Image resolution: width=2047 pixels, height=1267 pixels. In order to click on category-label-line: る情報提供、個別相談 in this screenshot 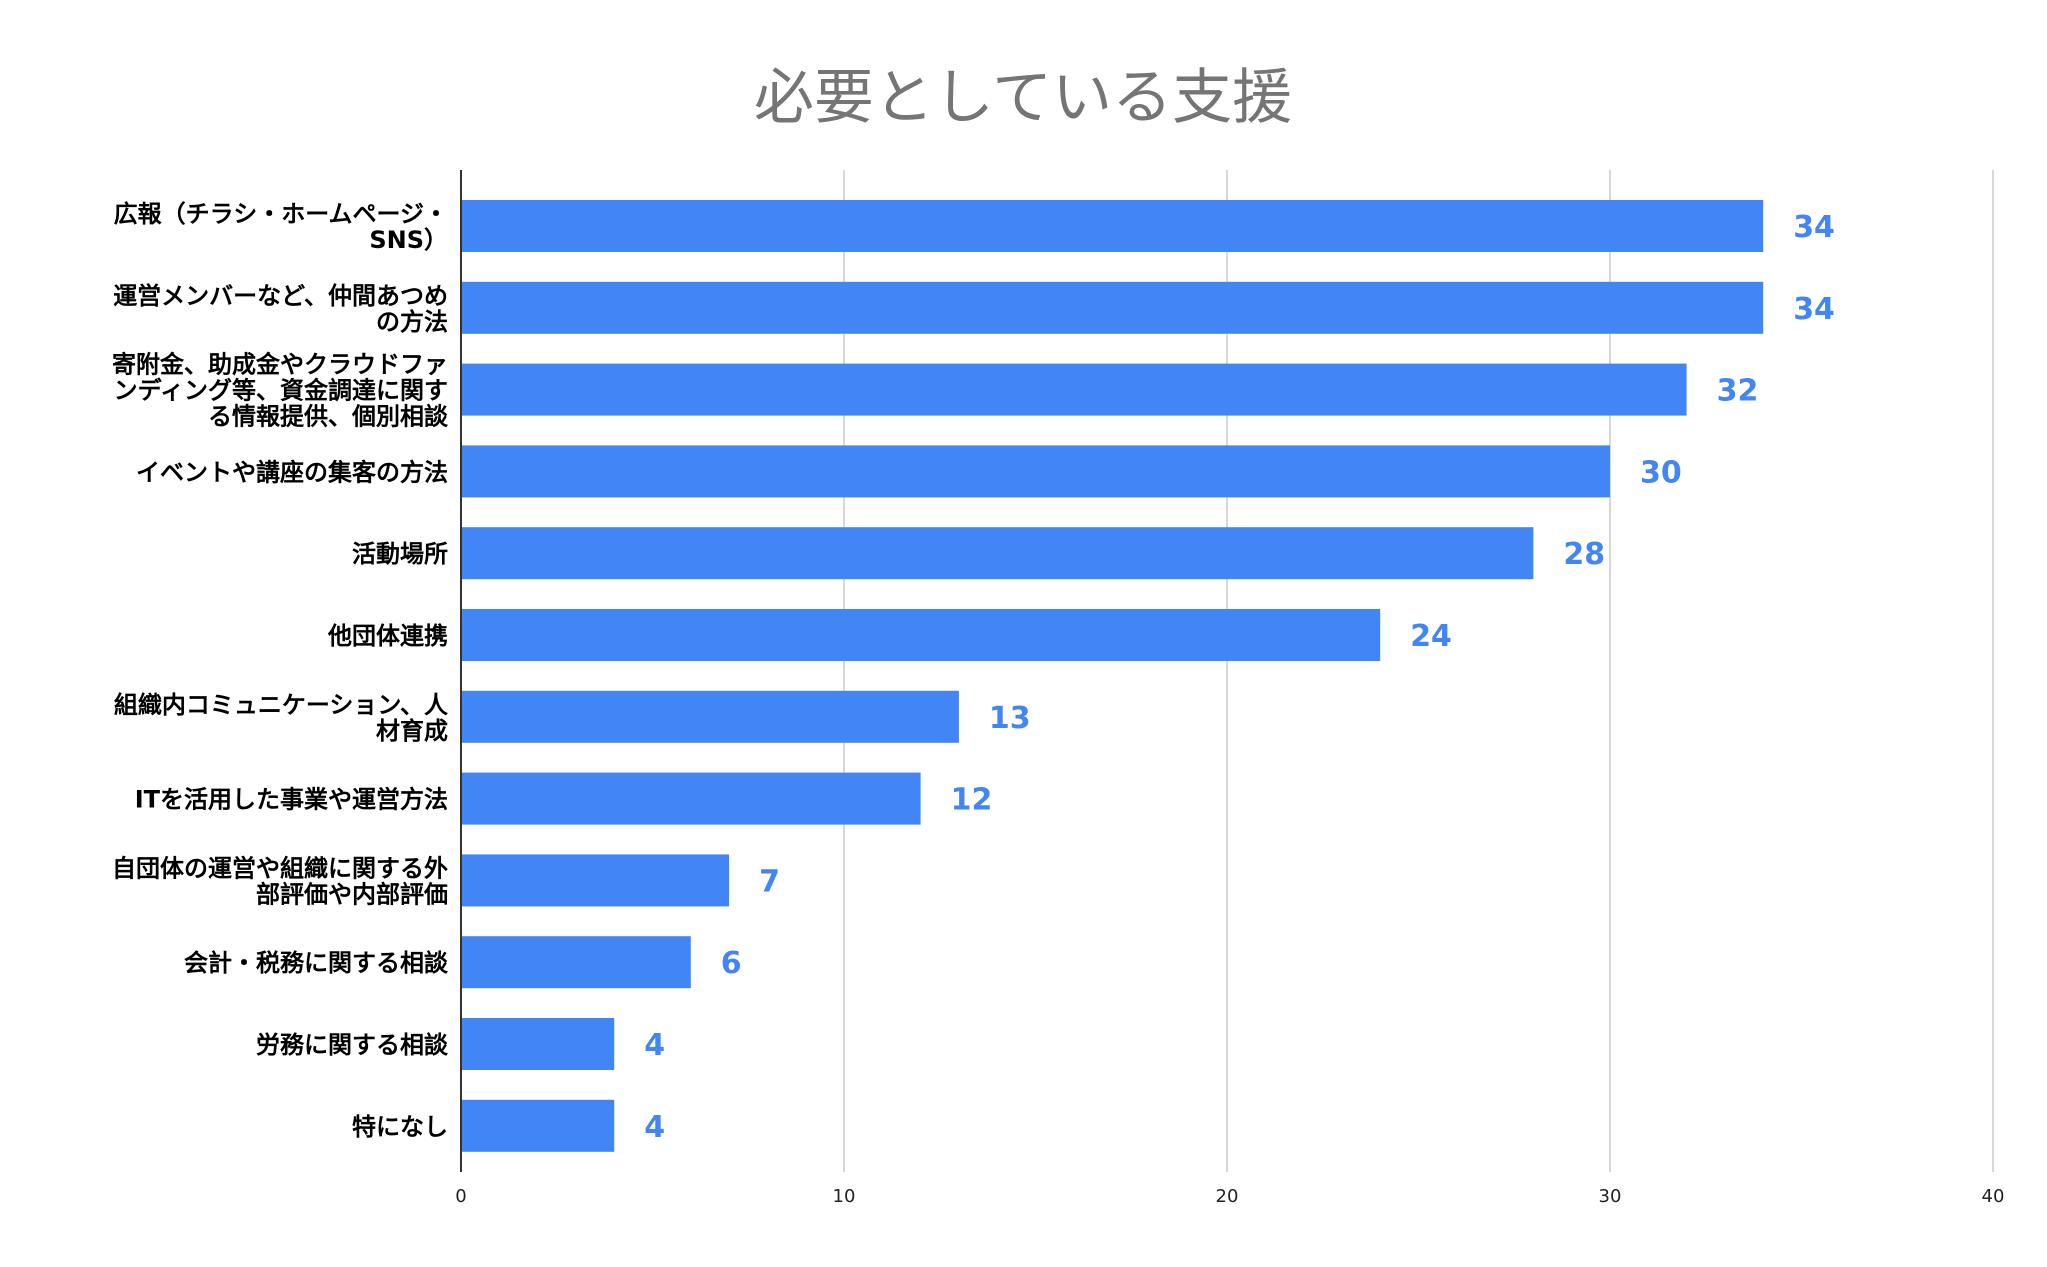, I will do `click(328, 417)`.